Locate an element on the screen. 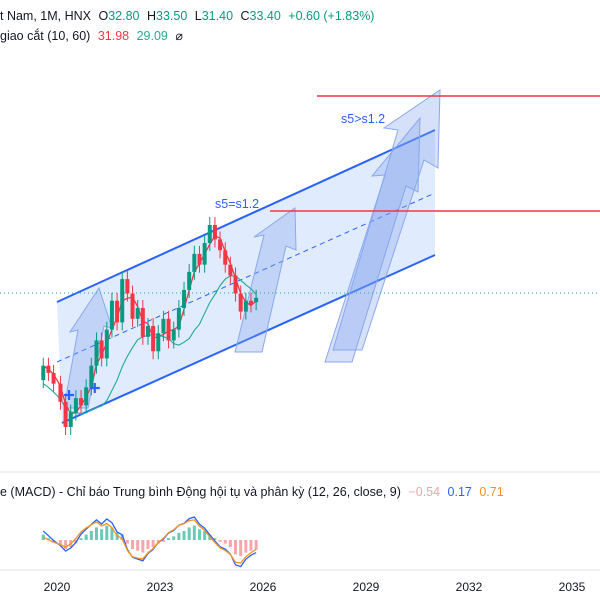 The image size is (600, 600). x-tick-label: 2023 is located at coordinates (160, 587).